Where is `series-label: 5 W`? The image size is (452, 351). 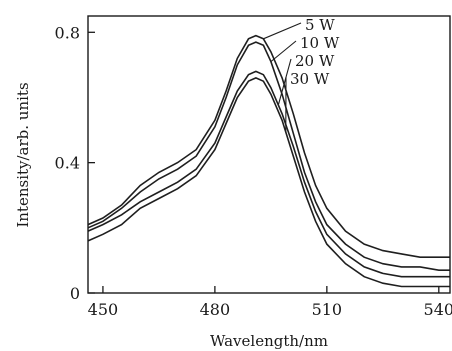
series-label: 5 W is located at coordinates (320, 25).